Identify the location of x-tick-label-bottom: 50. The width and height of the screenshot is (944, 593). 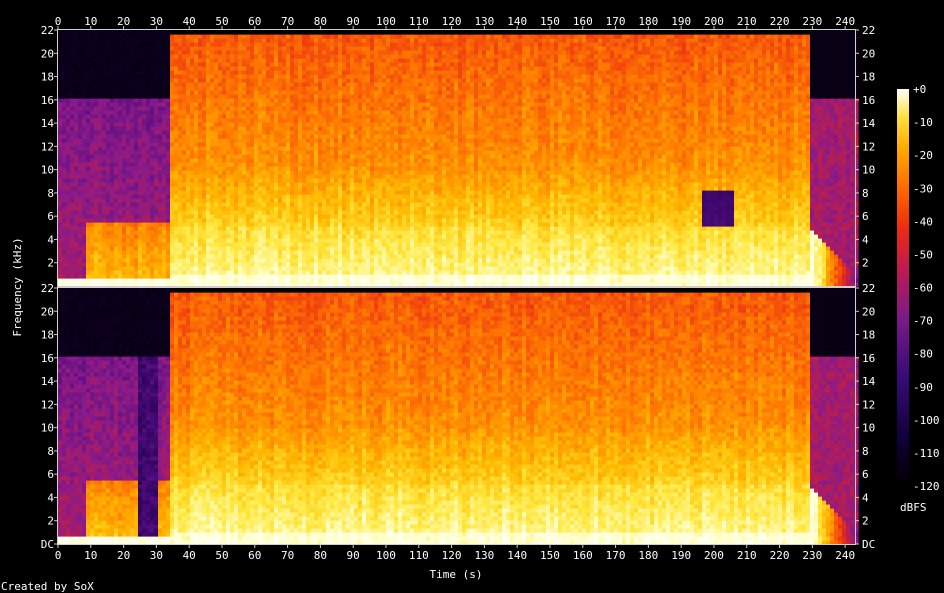
(221, 555).